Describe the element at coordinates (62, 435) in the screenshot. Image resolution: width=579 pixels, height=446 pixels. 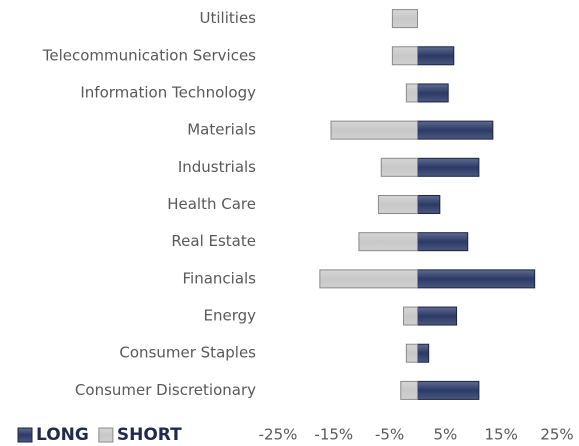
I see `legend-label: LONG` at that location.